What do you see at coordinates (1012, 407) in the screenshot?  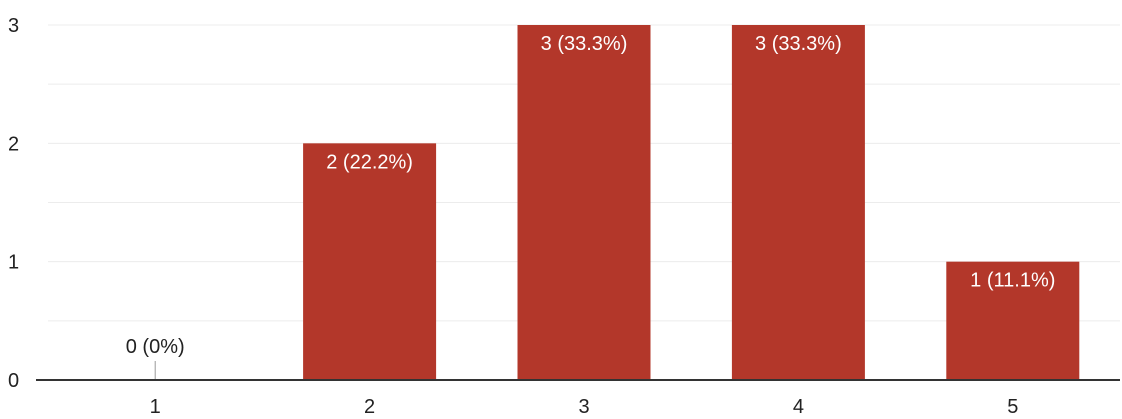 I see `x-tick-label: 5` at bounding box center [1012, 407].